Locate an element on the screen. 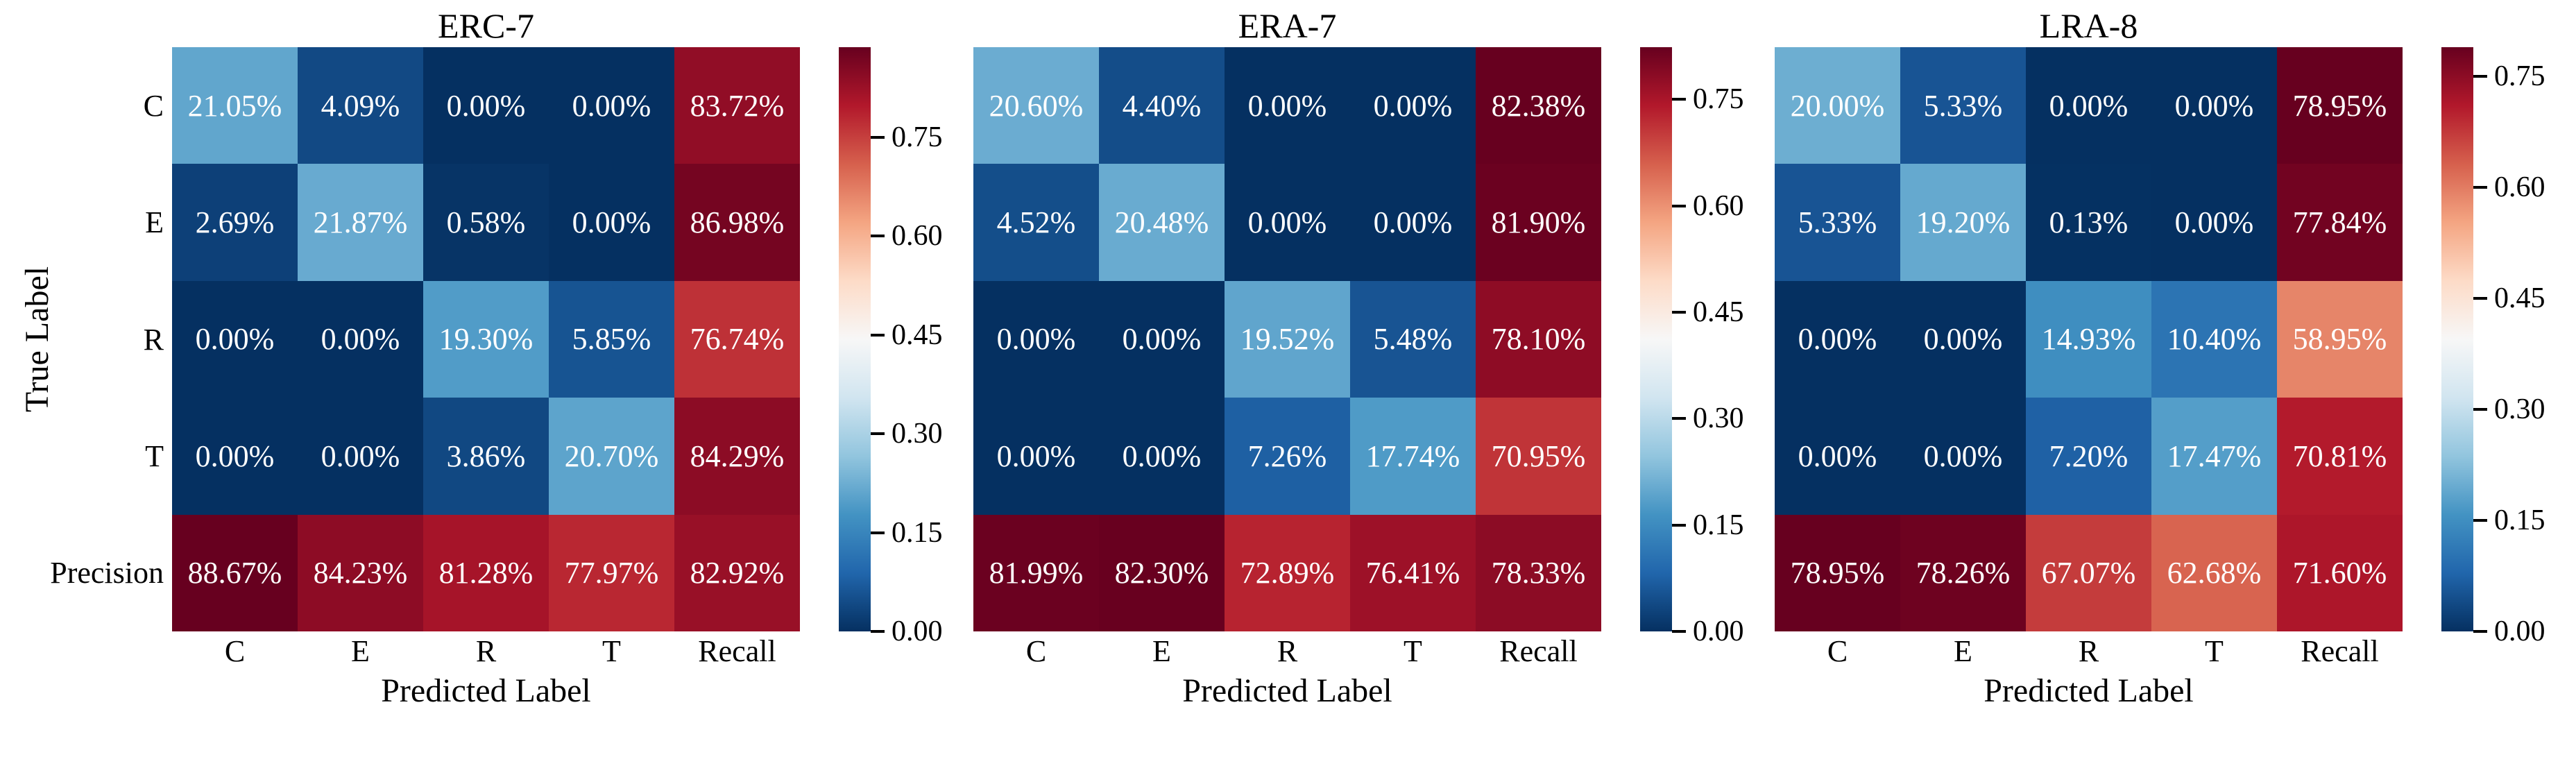  x-tick-label: R is located at coordinates (1287, 650).